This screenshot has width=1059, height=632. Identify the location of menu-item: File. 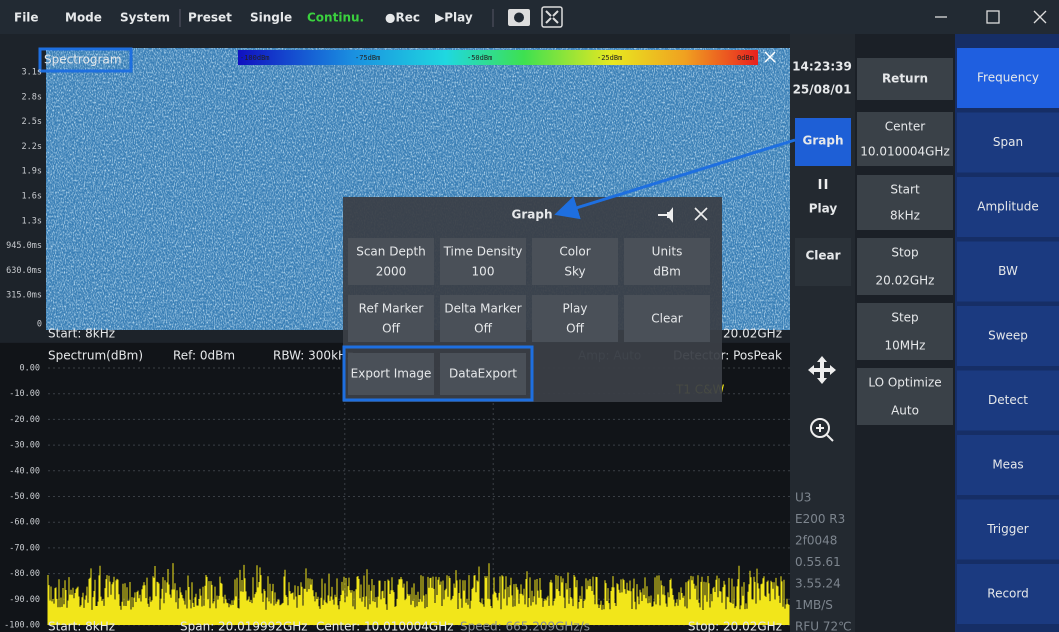
(26, 18).